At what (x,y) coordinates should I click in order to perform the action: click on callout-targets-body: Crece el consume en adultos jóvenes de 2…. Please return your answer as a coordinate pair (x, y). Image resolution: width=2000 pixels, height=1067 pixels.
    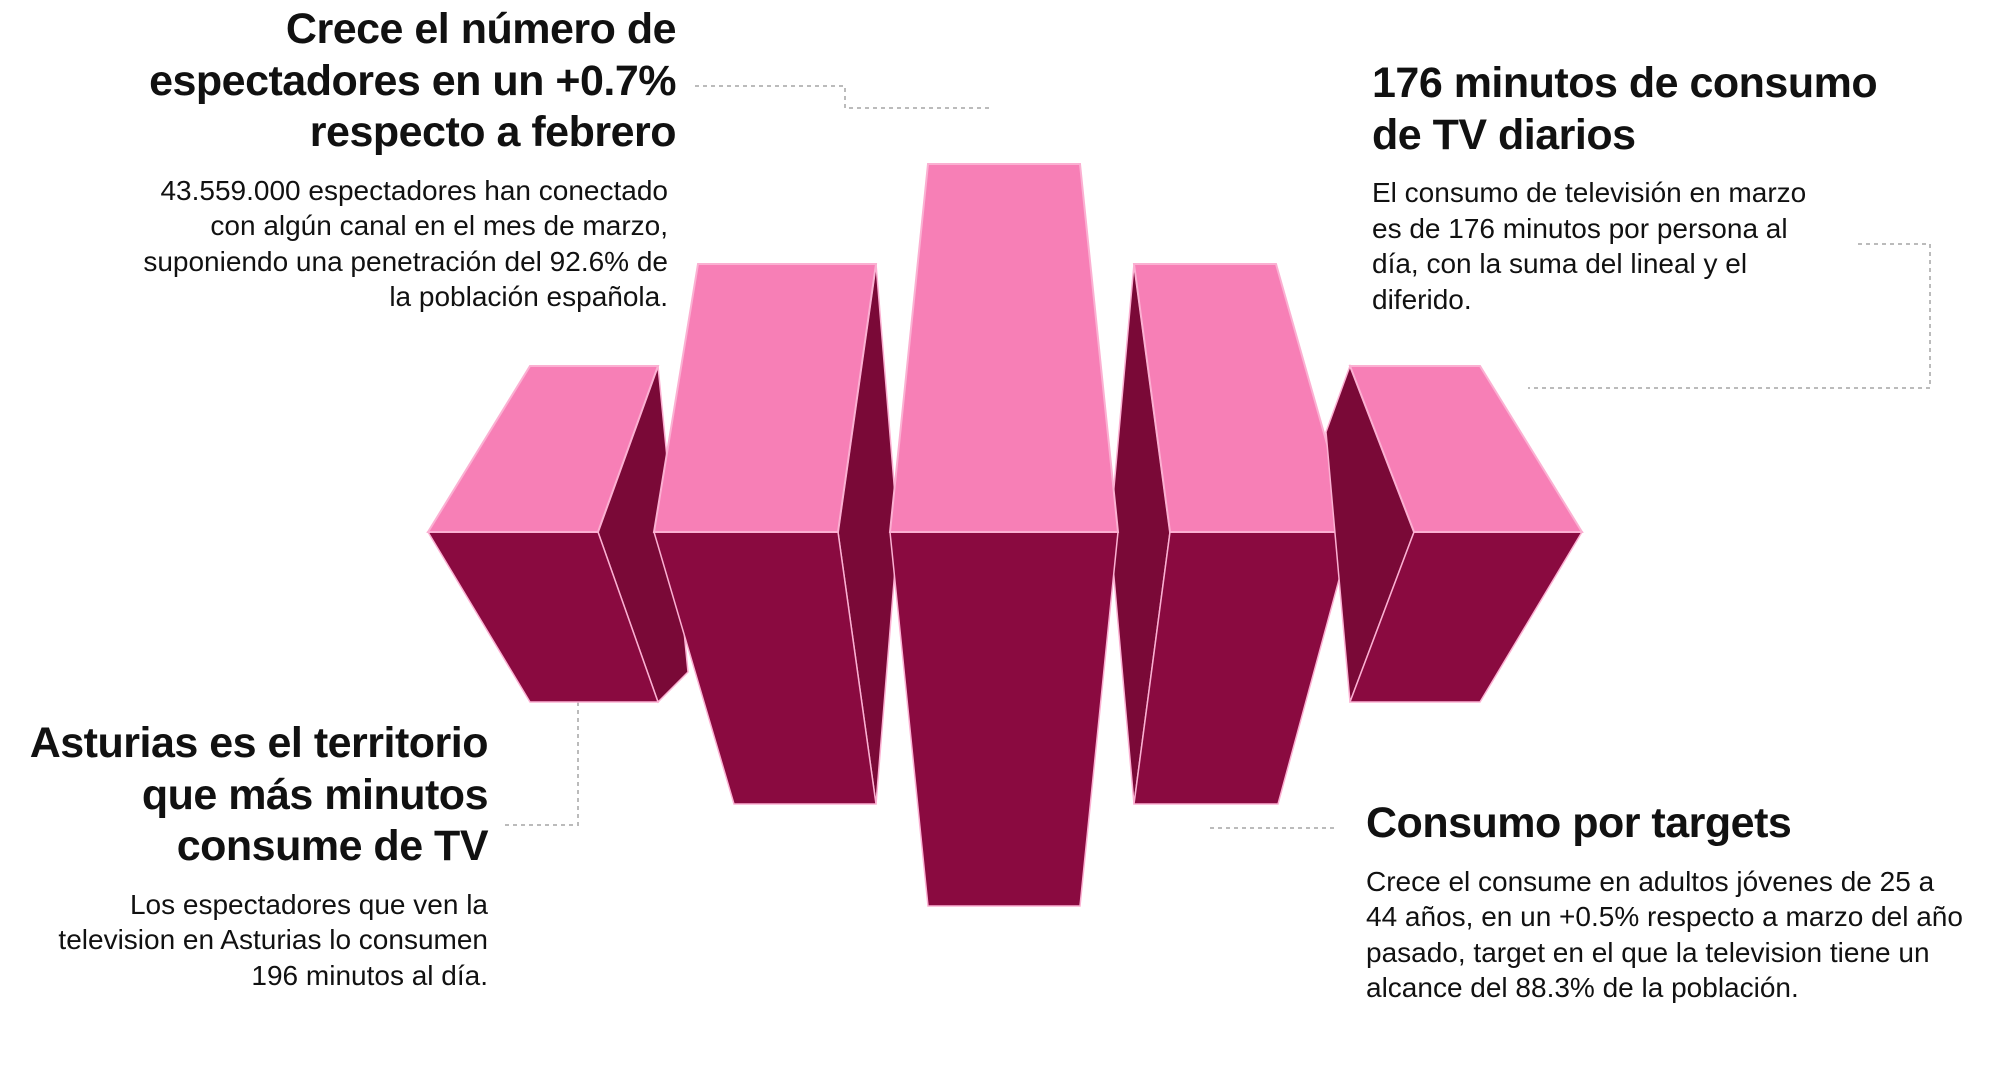
    Looking at the image, I should click on (1664, 934).